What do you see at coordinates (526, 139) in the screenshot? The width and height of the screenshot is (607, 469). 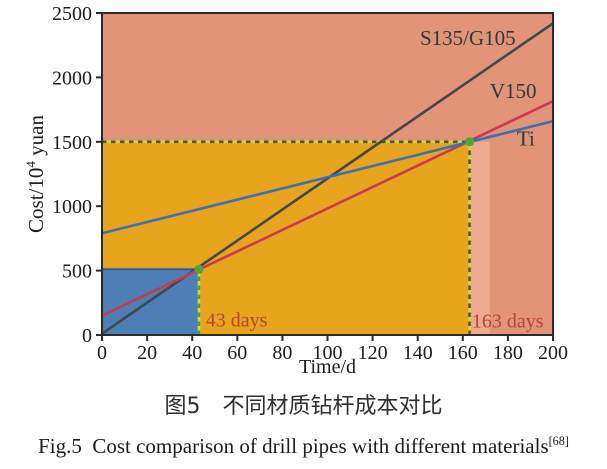 I see `annotation-ti: Ti` at bounding box center [526, 139].